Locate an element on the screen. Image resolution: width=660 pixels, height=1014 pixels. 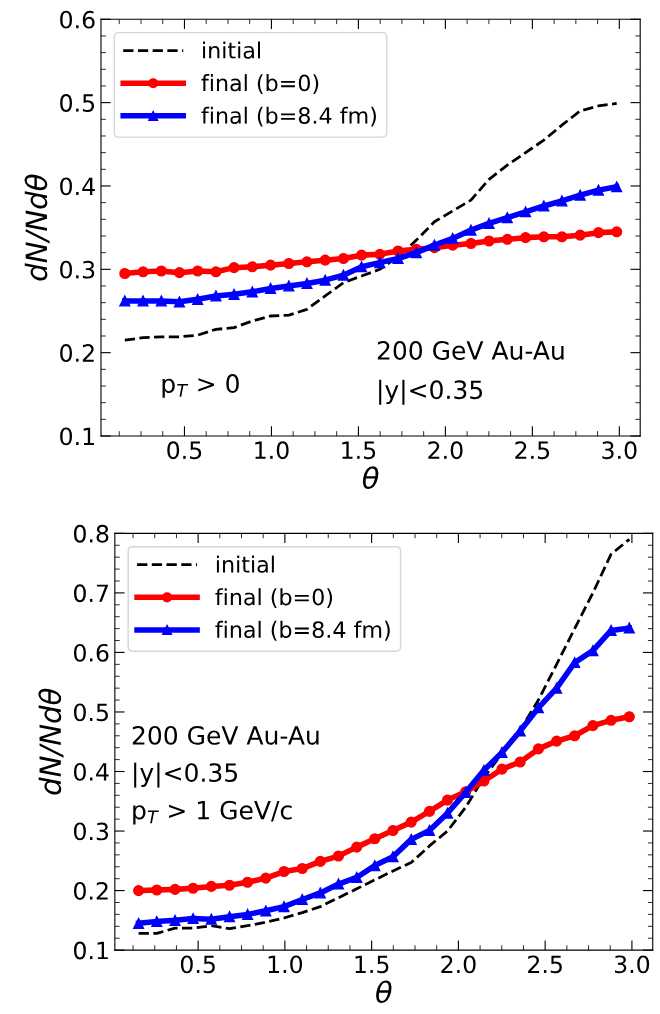
legend-label: final (b=0) is located at coordinates (260, 84).